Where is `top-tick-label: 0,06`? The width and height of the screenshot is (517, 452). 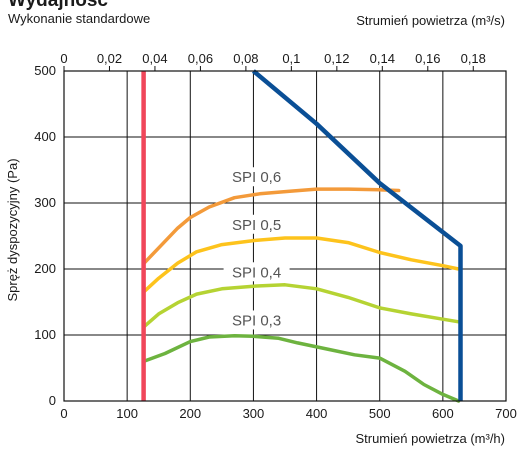
top-tick-label: 0,06 is located at coordinates (200, 58).